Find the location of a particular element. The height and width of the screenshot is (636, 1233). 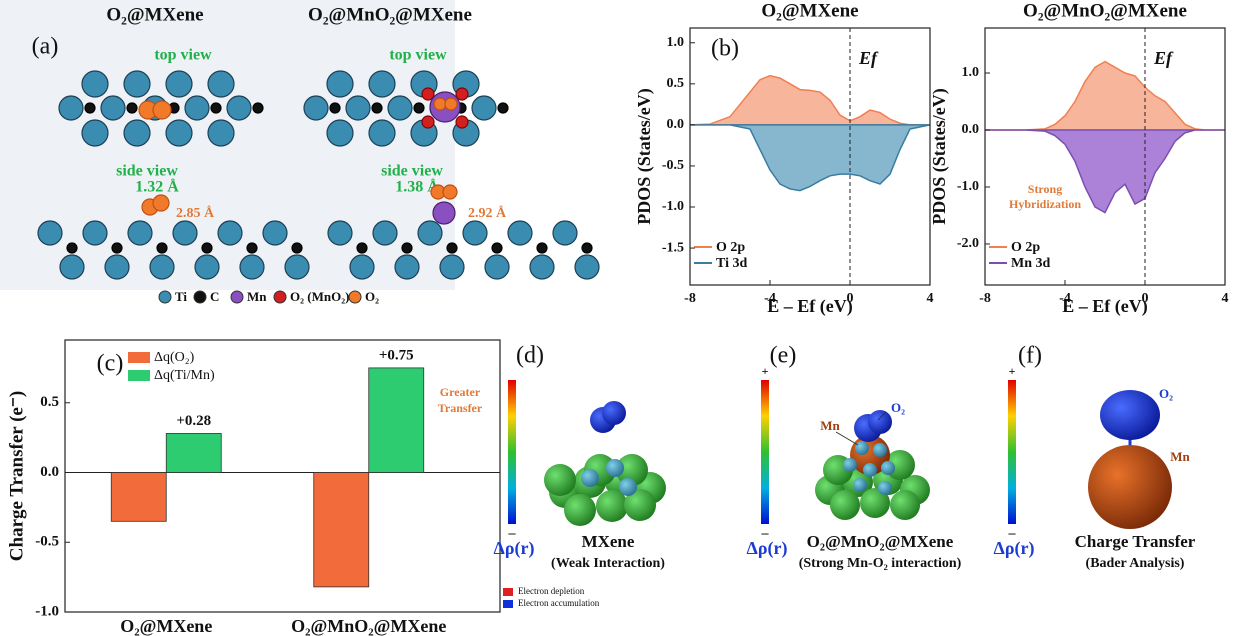

legend-label: Electron accumulation is located at coordinates (559, 603).